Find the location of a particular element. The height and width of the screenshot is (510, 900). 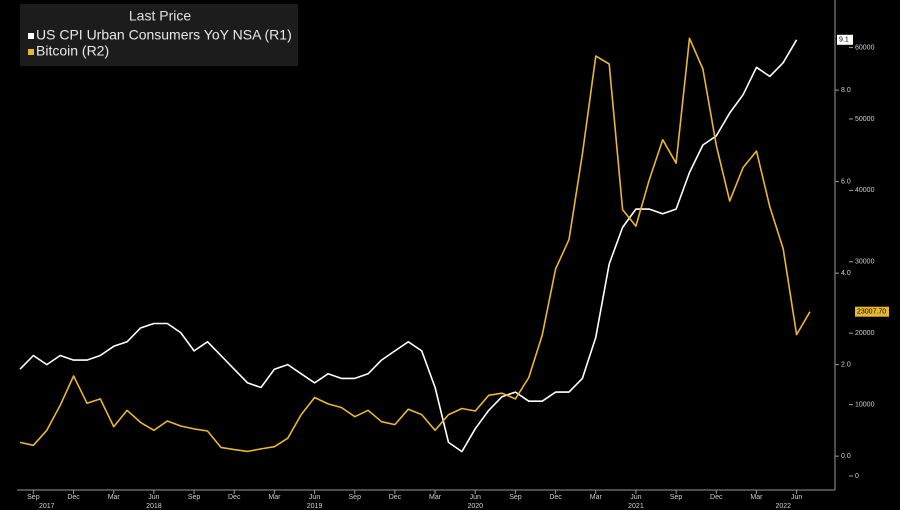

y2-tick-label: 50000 is located at coordinates (865, 119).